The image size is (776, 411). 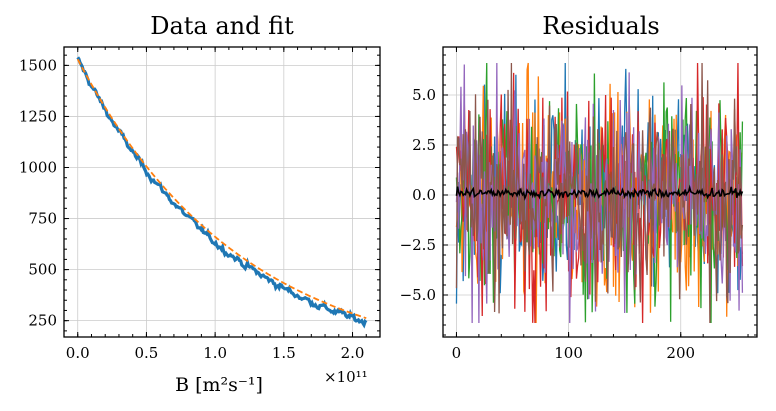 I want to click on x-tick-label: 0.0, so click(x=78, y=353).